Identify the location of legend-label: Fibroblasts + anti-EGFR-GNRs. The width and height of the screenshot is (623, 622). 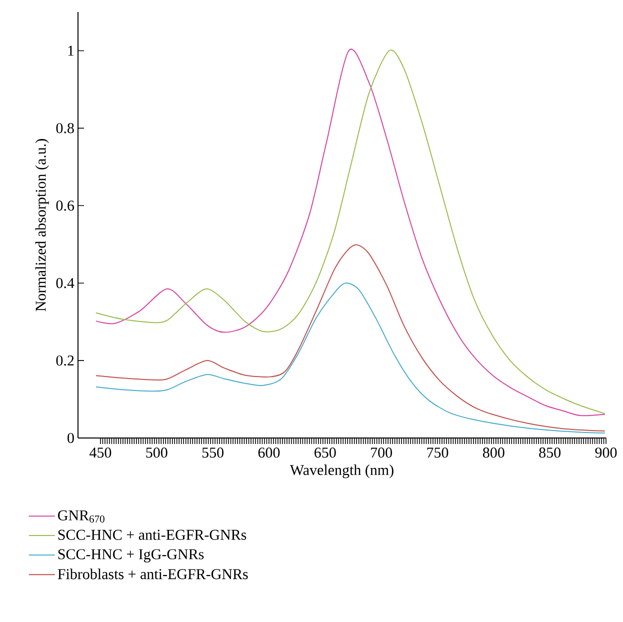
(153, 574).